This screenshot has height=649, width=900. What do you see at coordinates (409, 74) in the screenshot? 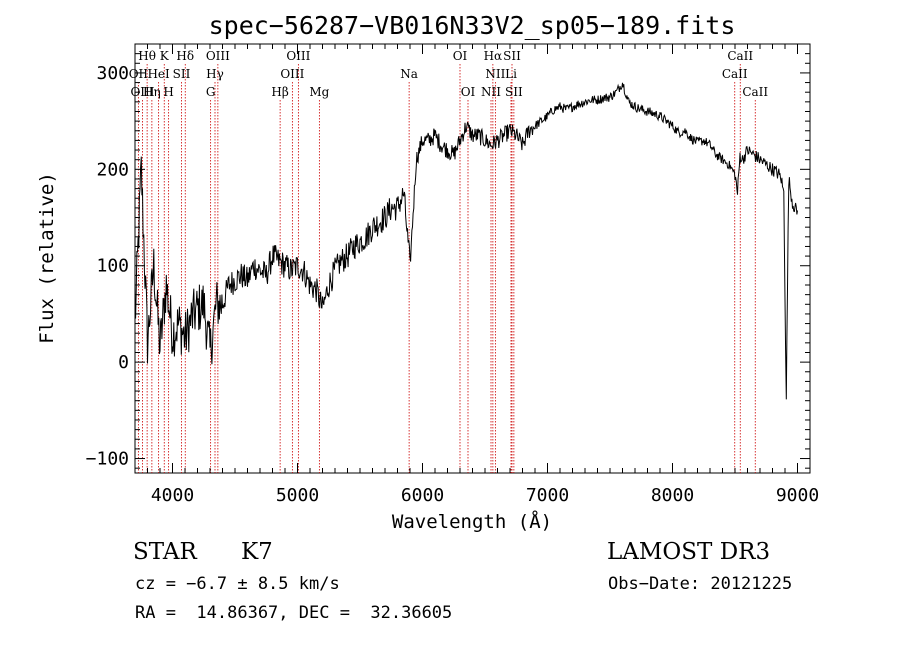
I see `line-label: Na` at bounding box center [409, 74].